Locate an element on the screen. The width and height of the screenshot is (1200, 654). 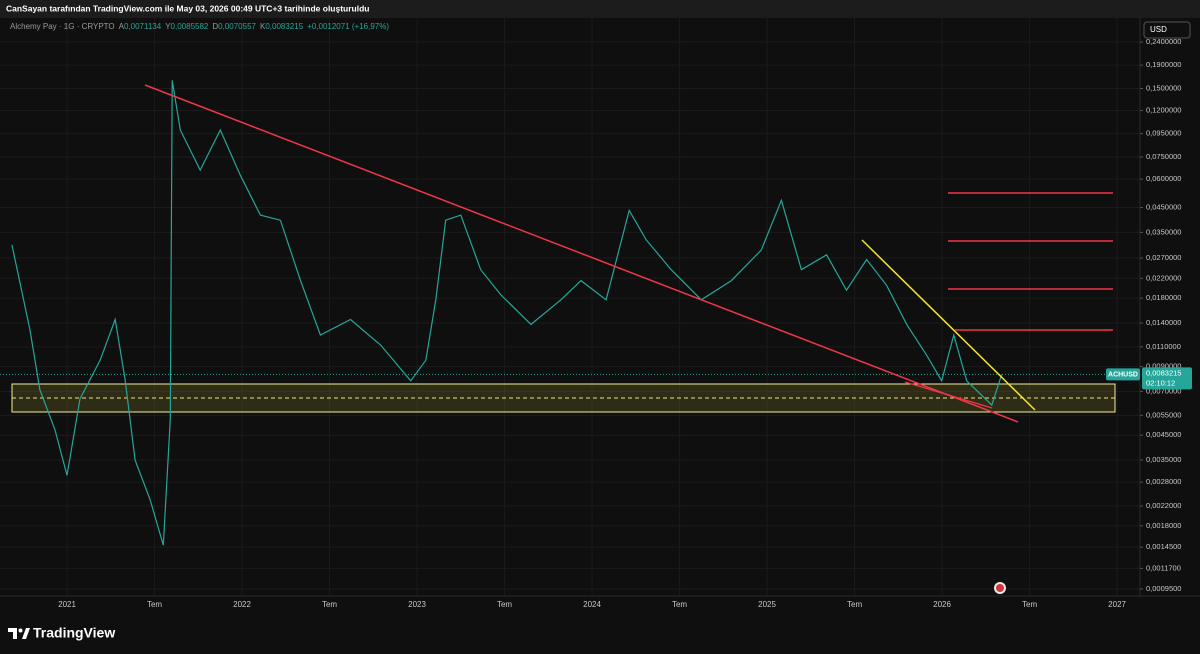
x-tick-label: 2026 is located at coordinates (942, 604).